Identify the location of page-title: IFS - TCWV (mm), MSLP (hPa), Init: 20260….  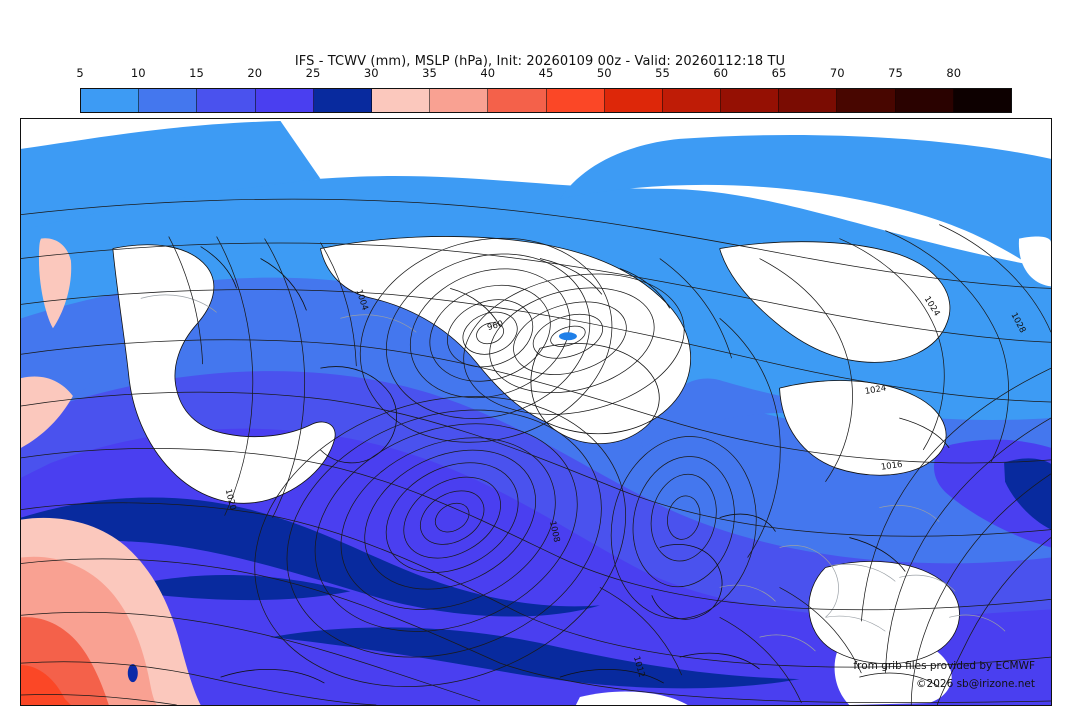
(540, 61).